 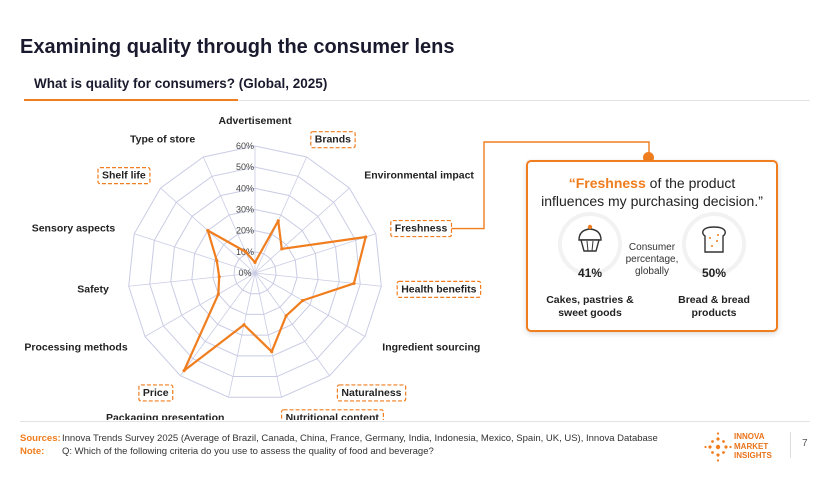 I want to click on logo-line2: MARKET, so click(x=751, y=446).